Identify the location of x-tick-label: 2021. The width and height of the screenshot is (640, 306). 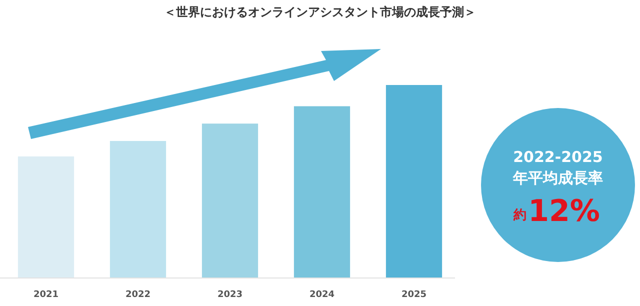
(46, 295).